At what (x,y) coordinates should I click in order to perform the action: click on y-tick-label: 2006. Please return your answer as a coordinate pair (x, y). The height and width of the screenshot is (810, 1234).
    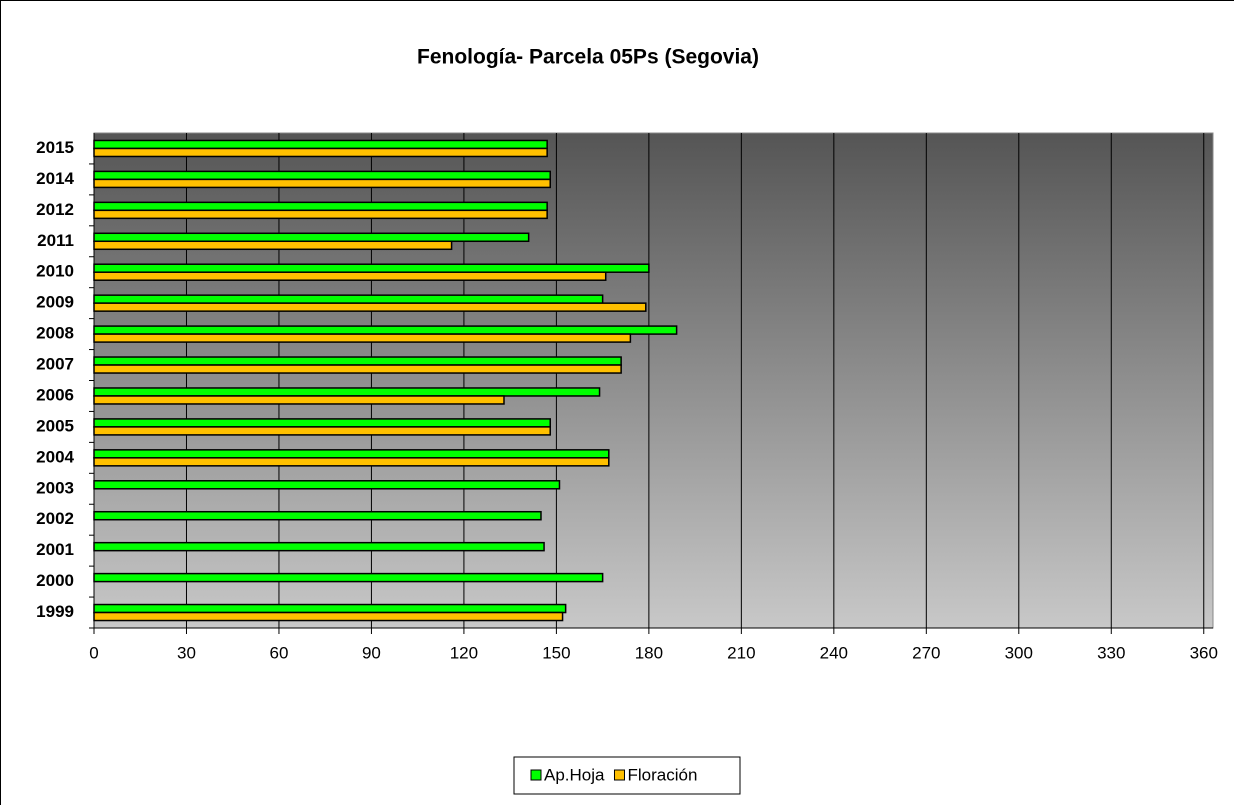
    Looking at the image, I should click on (55, 394).